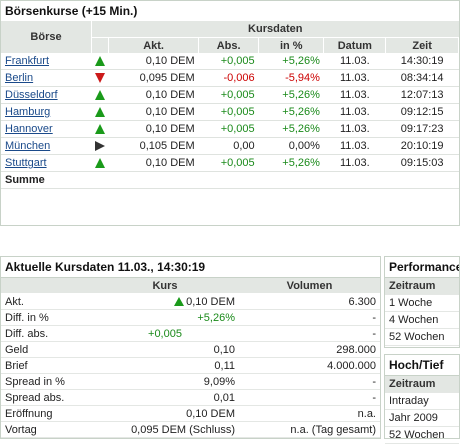 The height and width of the screenshot is (444, 460). I want to click on kurs-value: 0,01, so click(224, 397).